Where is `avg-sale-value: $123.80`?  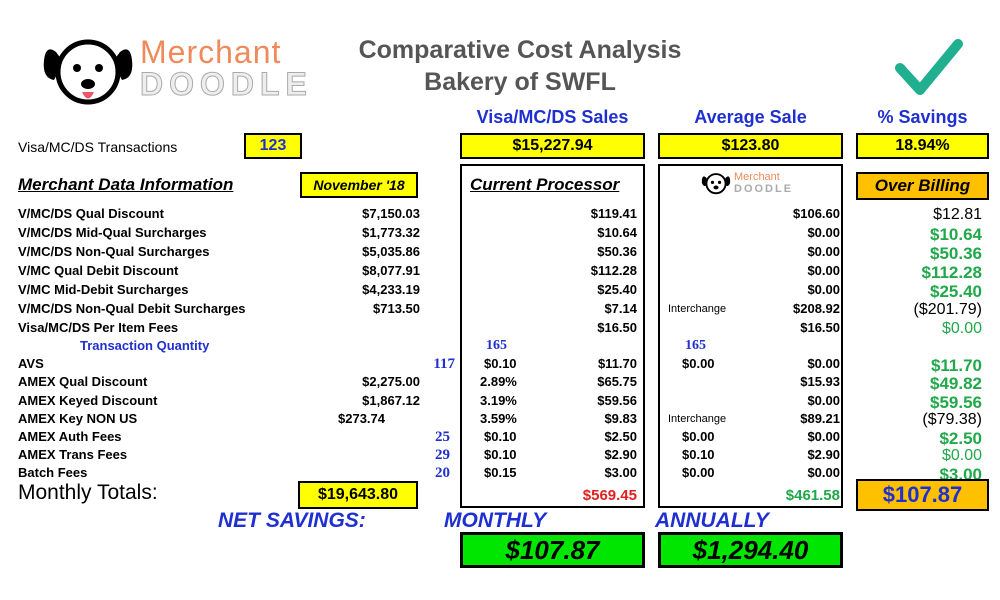
avg-sale-value: $123.80 is located at coordinates (750, 146).